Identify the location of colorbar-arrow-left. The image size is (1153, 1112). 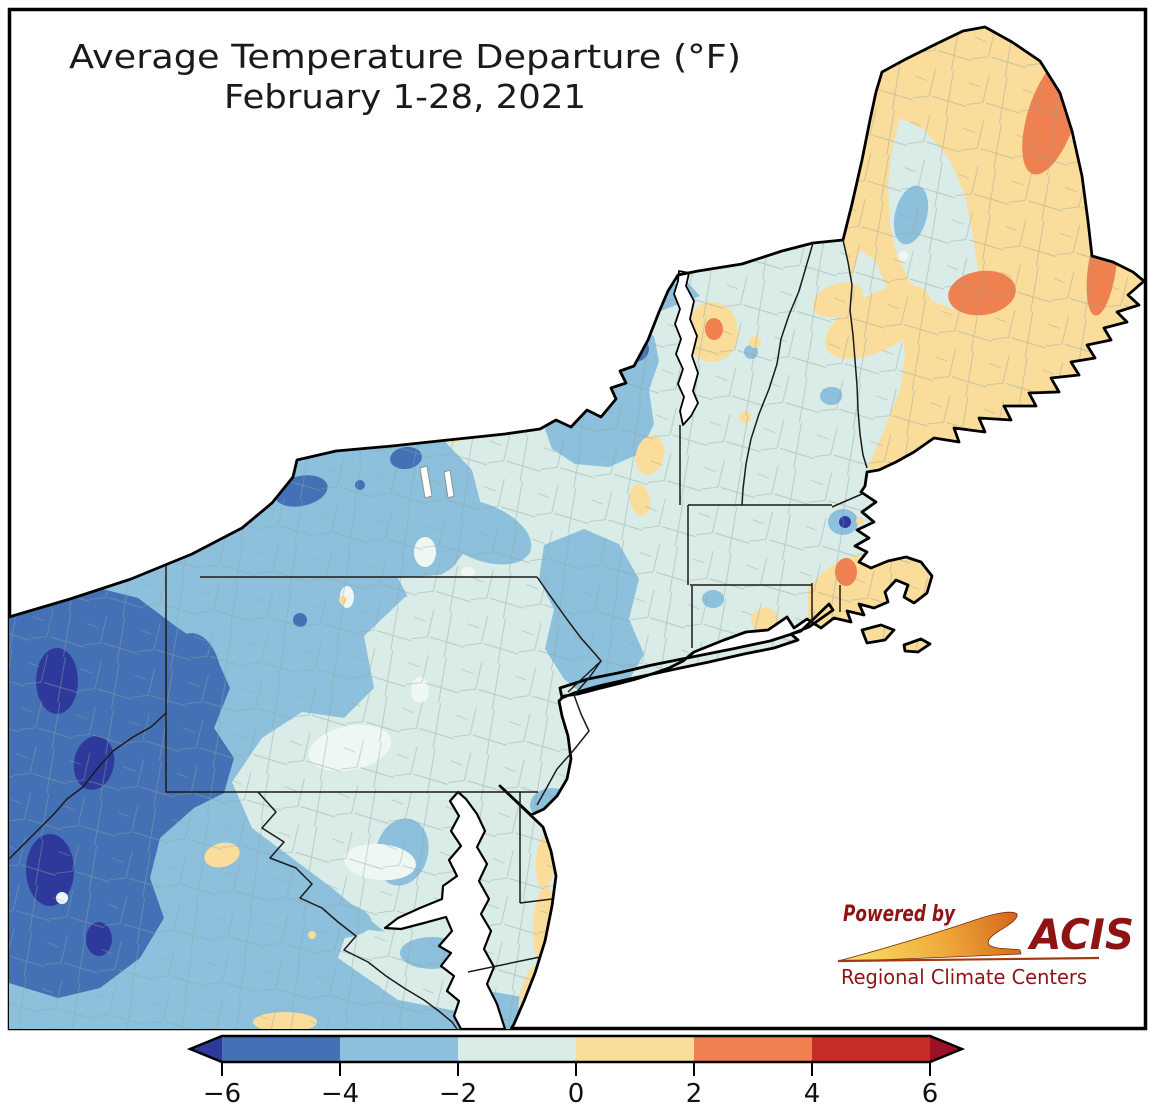
(206, 1049).